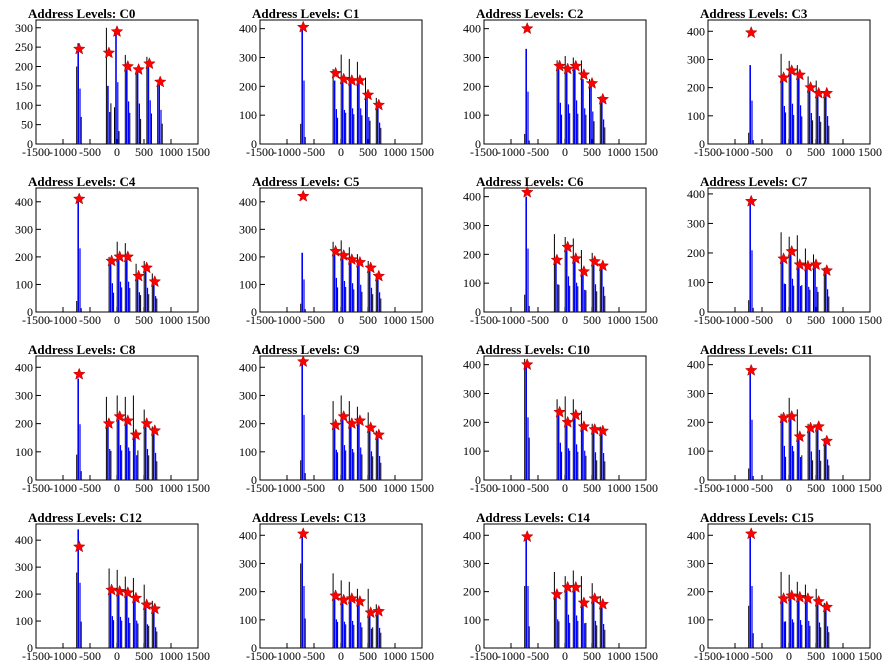 The image size is (896, 672). What do you see at coordinates (24, 86) in the screenshot?
I see `y-tick-label: 150` at bounding box center [24, 86].